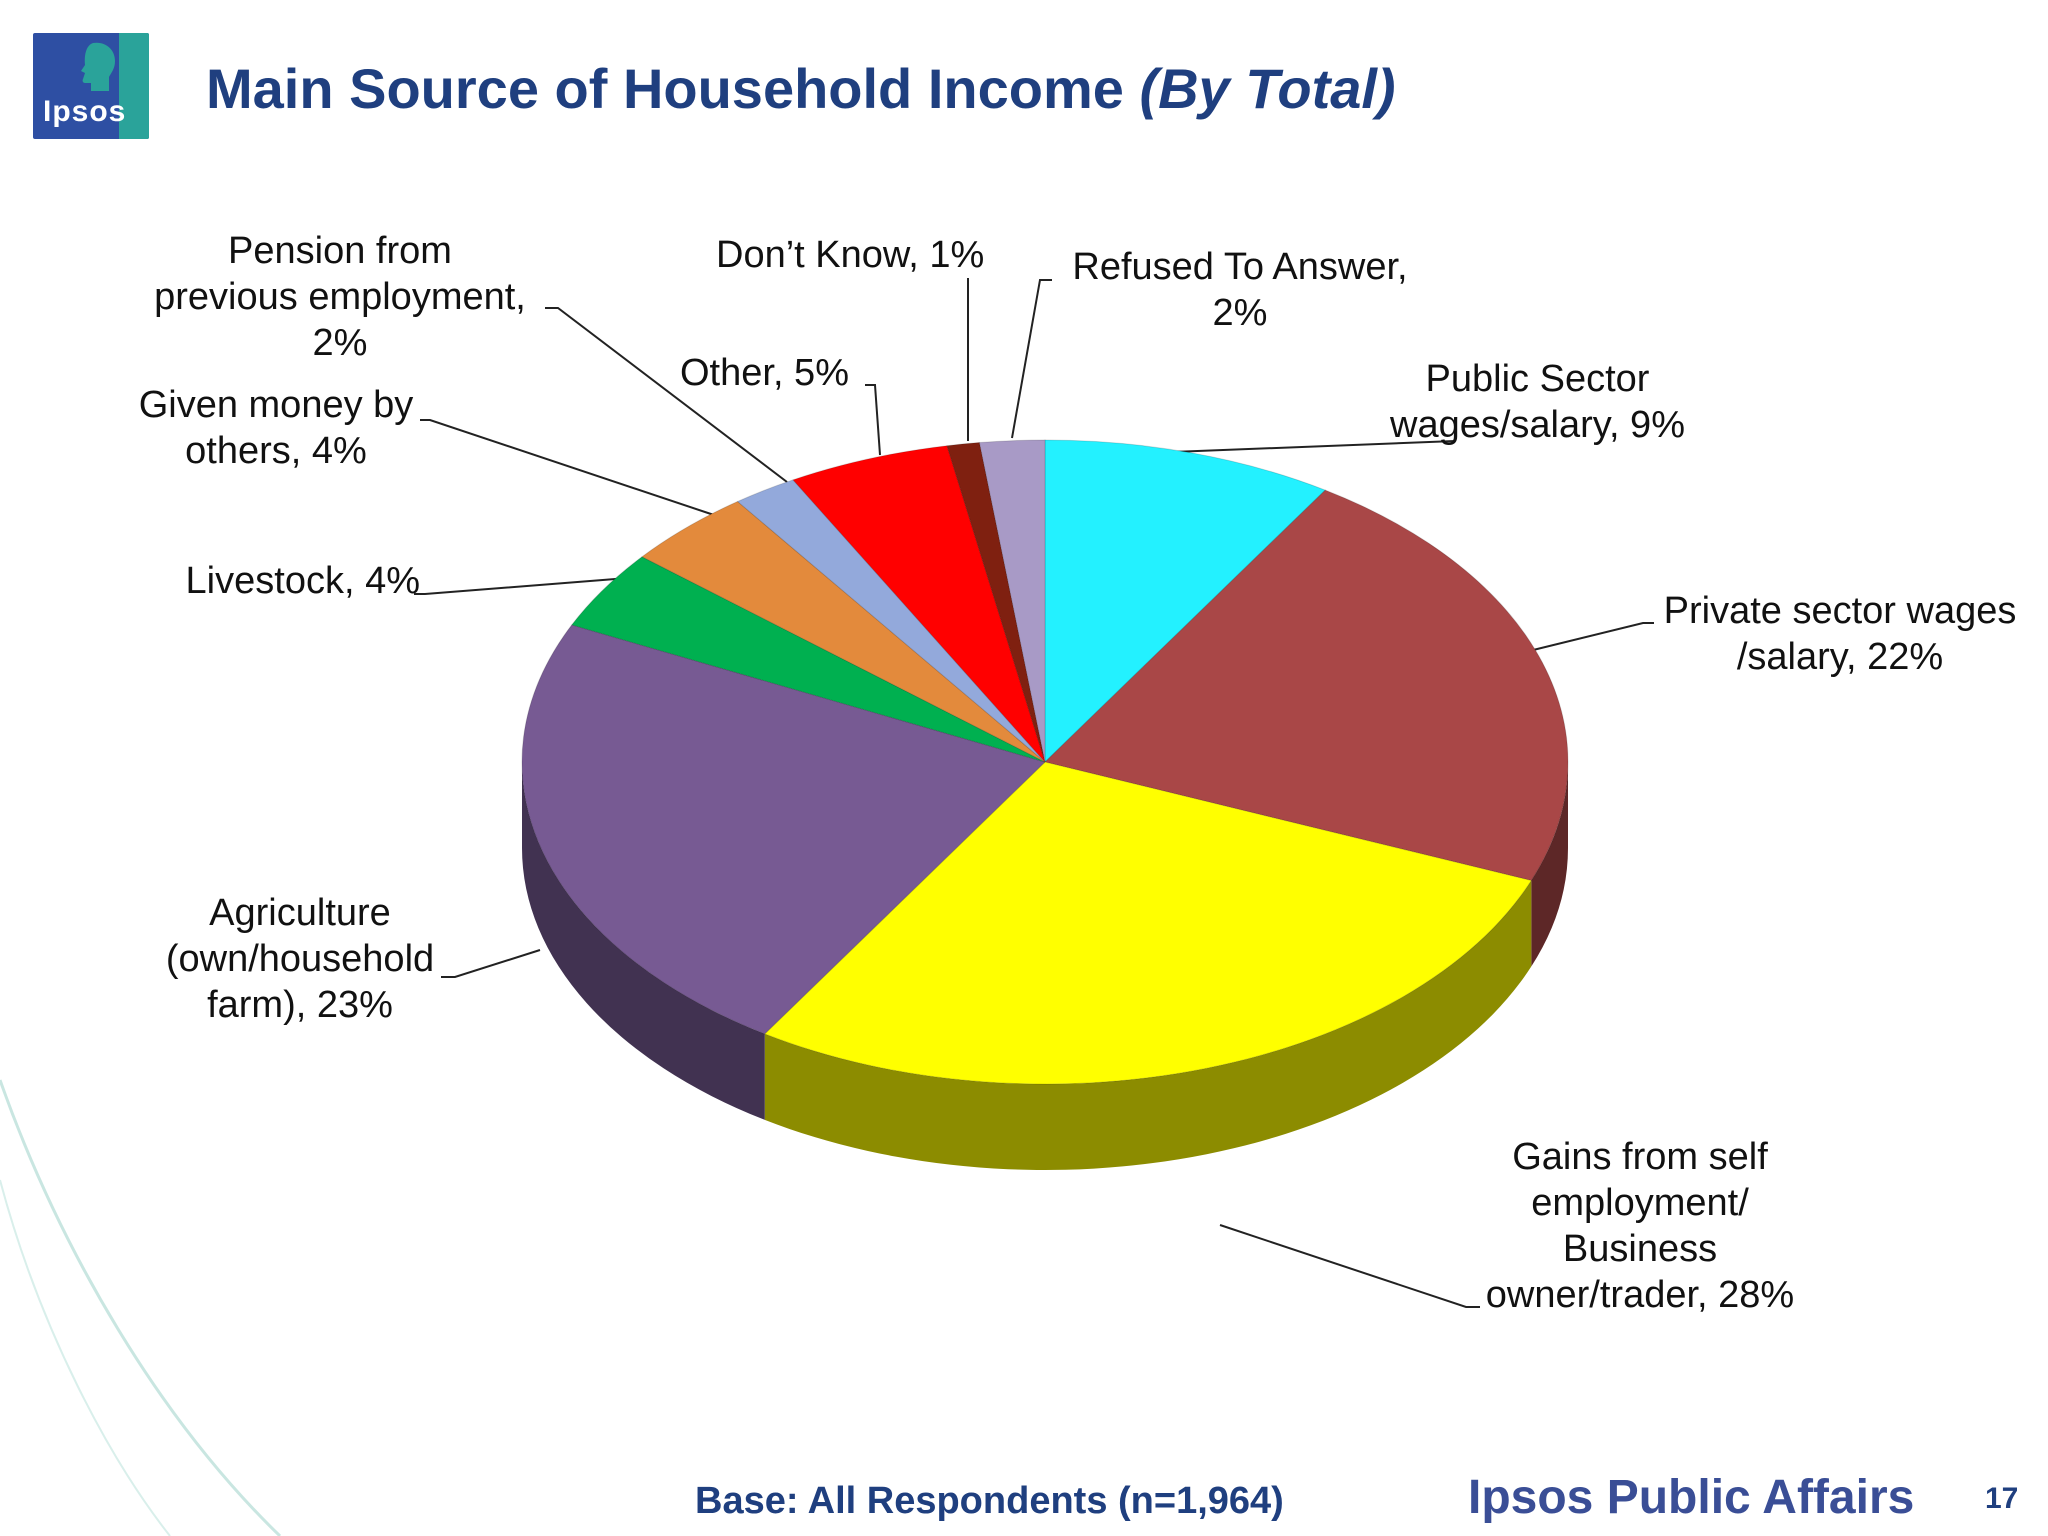 The width and height of the screenshot is (2048, 1536). I want to click on label-other: Other, 5%, so click(764, 373).